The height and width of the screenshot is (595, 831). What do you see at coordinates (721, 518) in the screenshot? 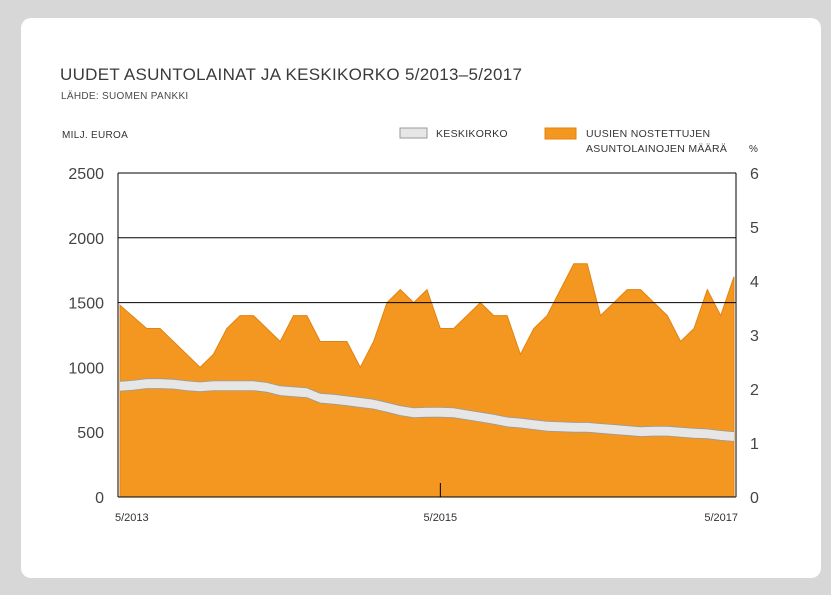
I see `x-tick-label: 5/2017` at bounding box center [721, 518].